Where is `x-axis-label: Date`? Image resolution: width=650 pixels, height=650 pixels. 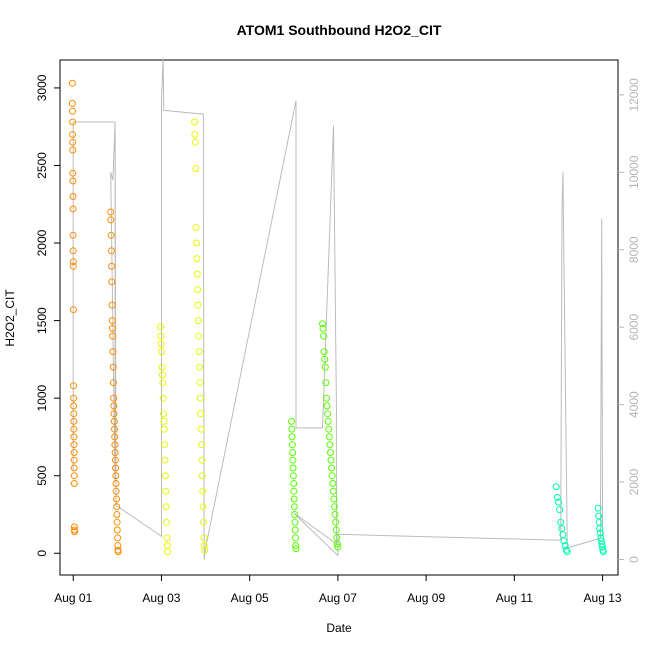 x-axis-label: Date is located at coordinates (339, 628).